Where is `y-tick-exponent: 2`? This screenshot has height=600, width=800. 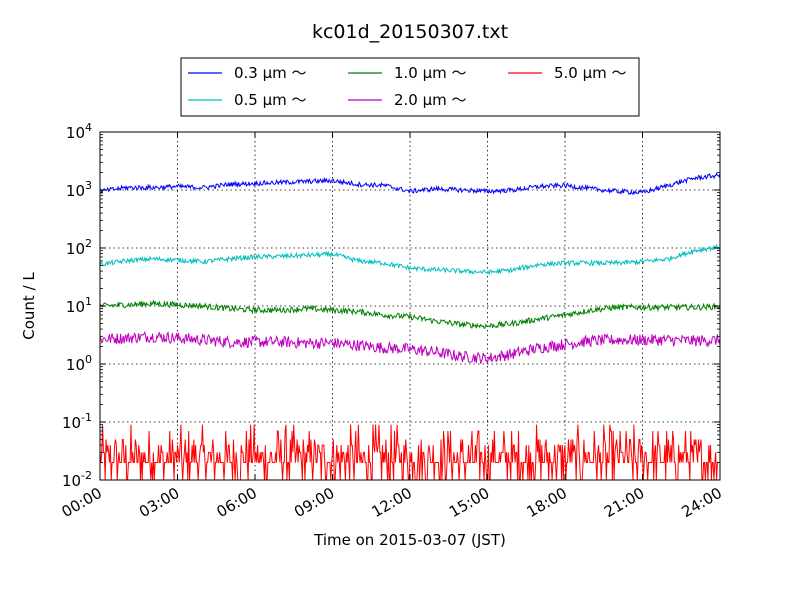 y-tick-exponent: 2 is located at coordinates (88, 243).